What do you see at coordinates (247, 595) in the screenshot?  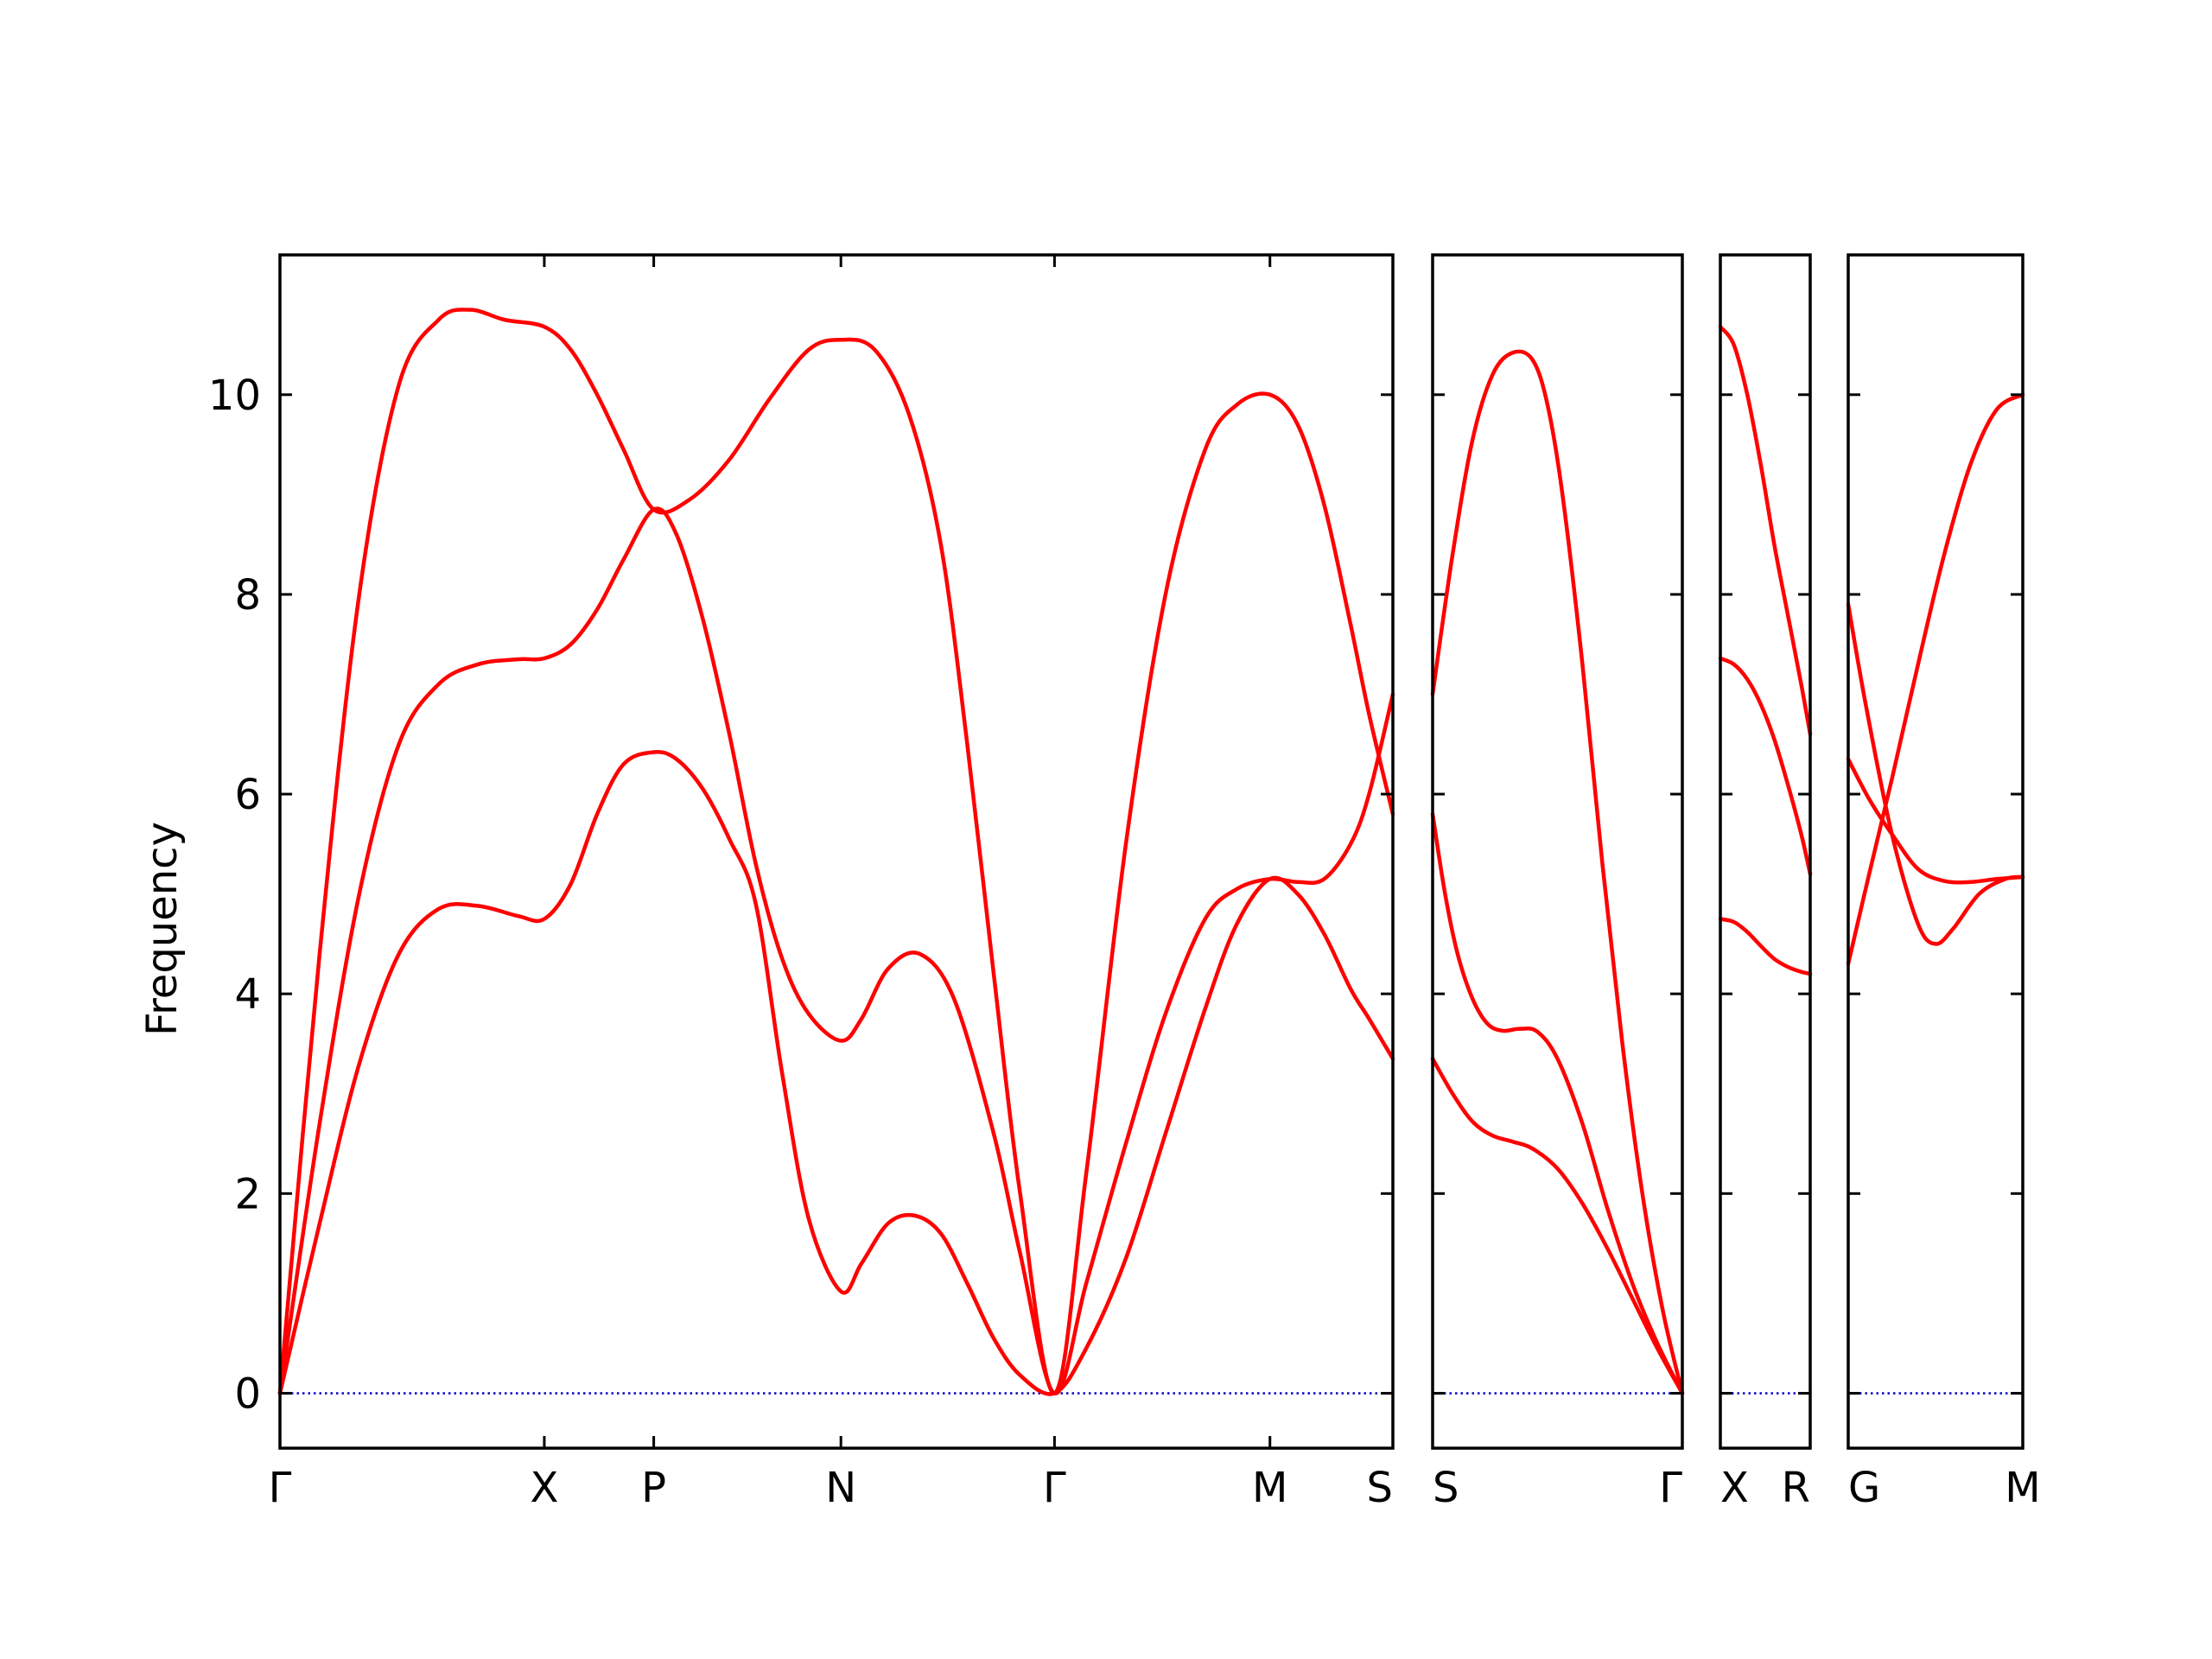 I see `y-tick-label: 8` at bounding box center [247, 595].